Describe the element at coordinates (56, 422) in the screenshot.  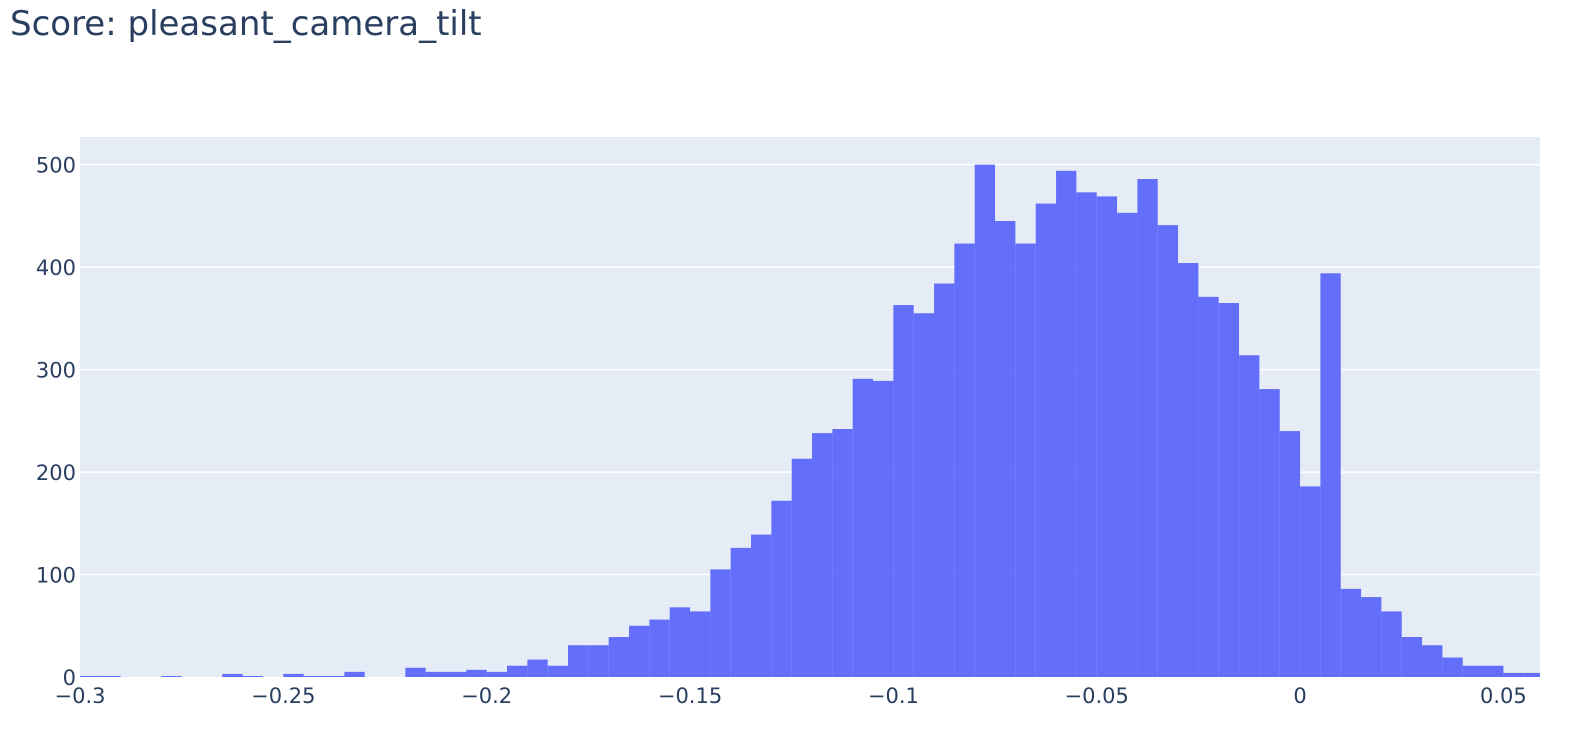
I see `y-axis-ticks: 0 100 200 300 400 500` at that location.